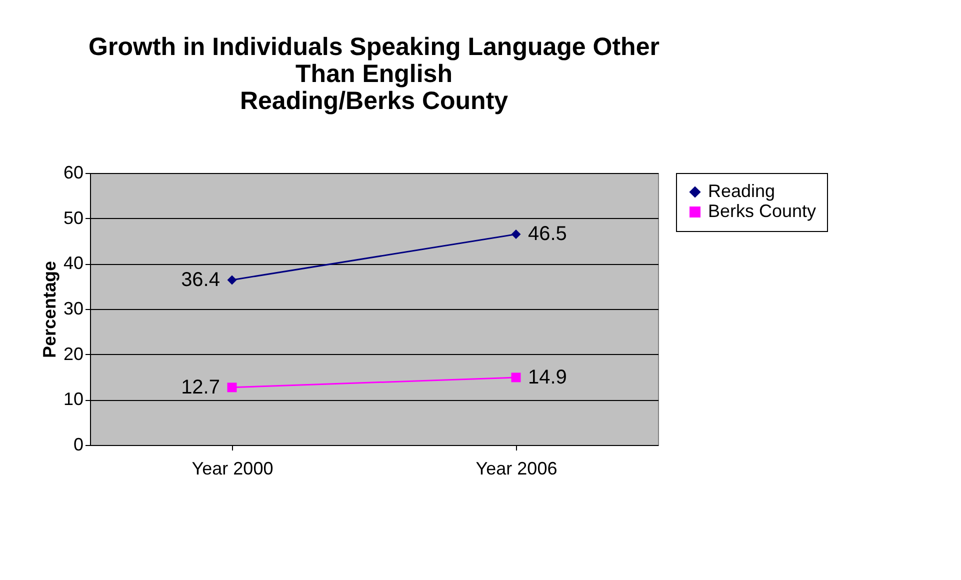 The height and width of the screenshot is (580, 961). I want to click on y-tick-label: 50, so click(73, 218).